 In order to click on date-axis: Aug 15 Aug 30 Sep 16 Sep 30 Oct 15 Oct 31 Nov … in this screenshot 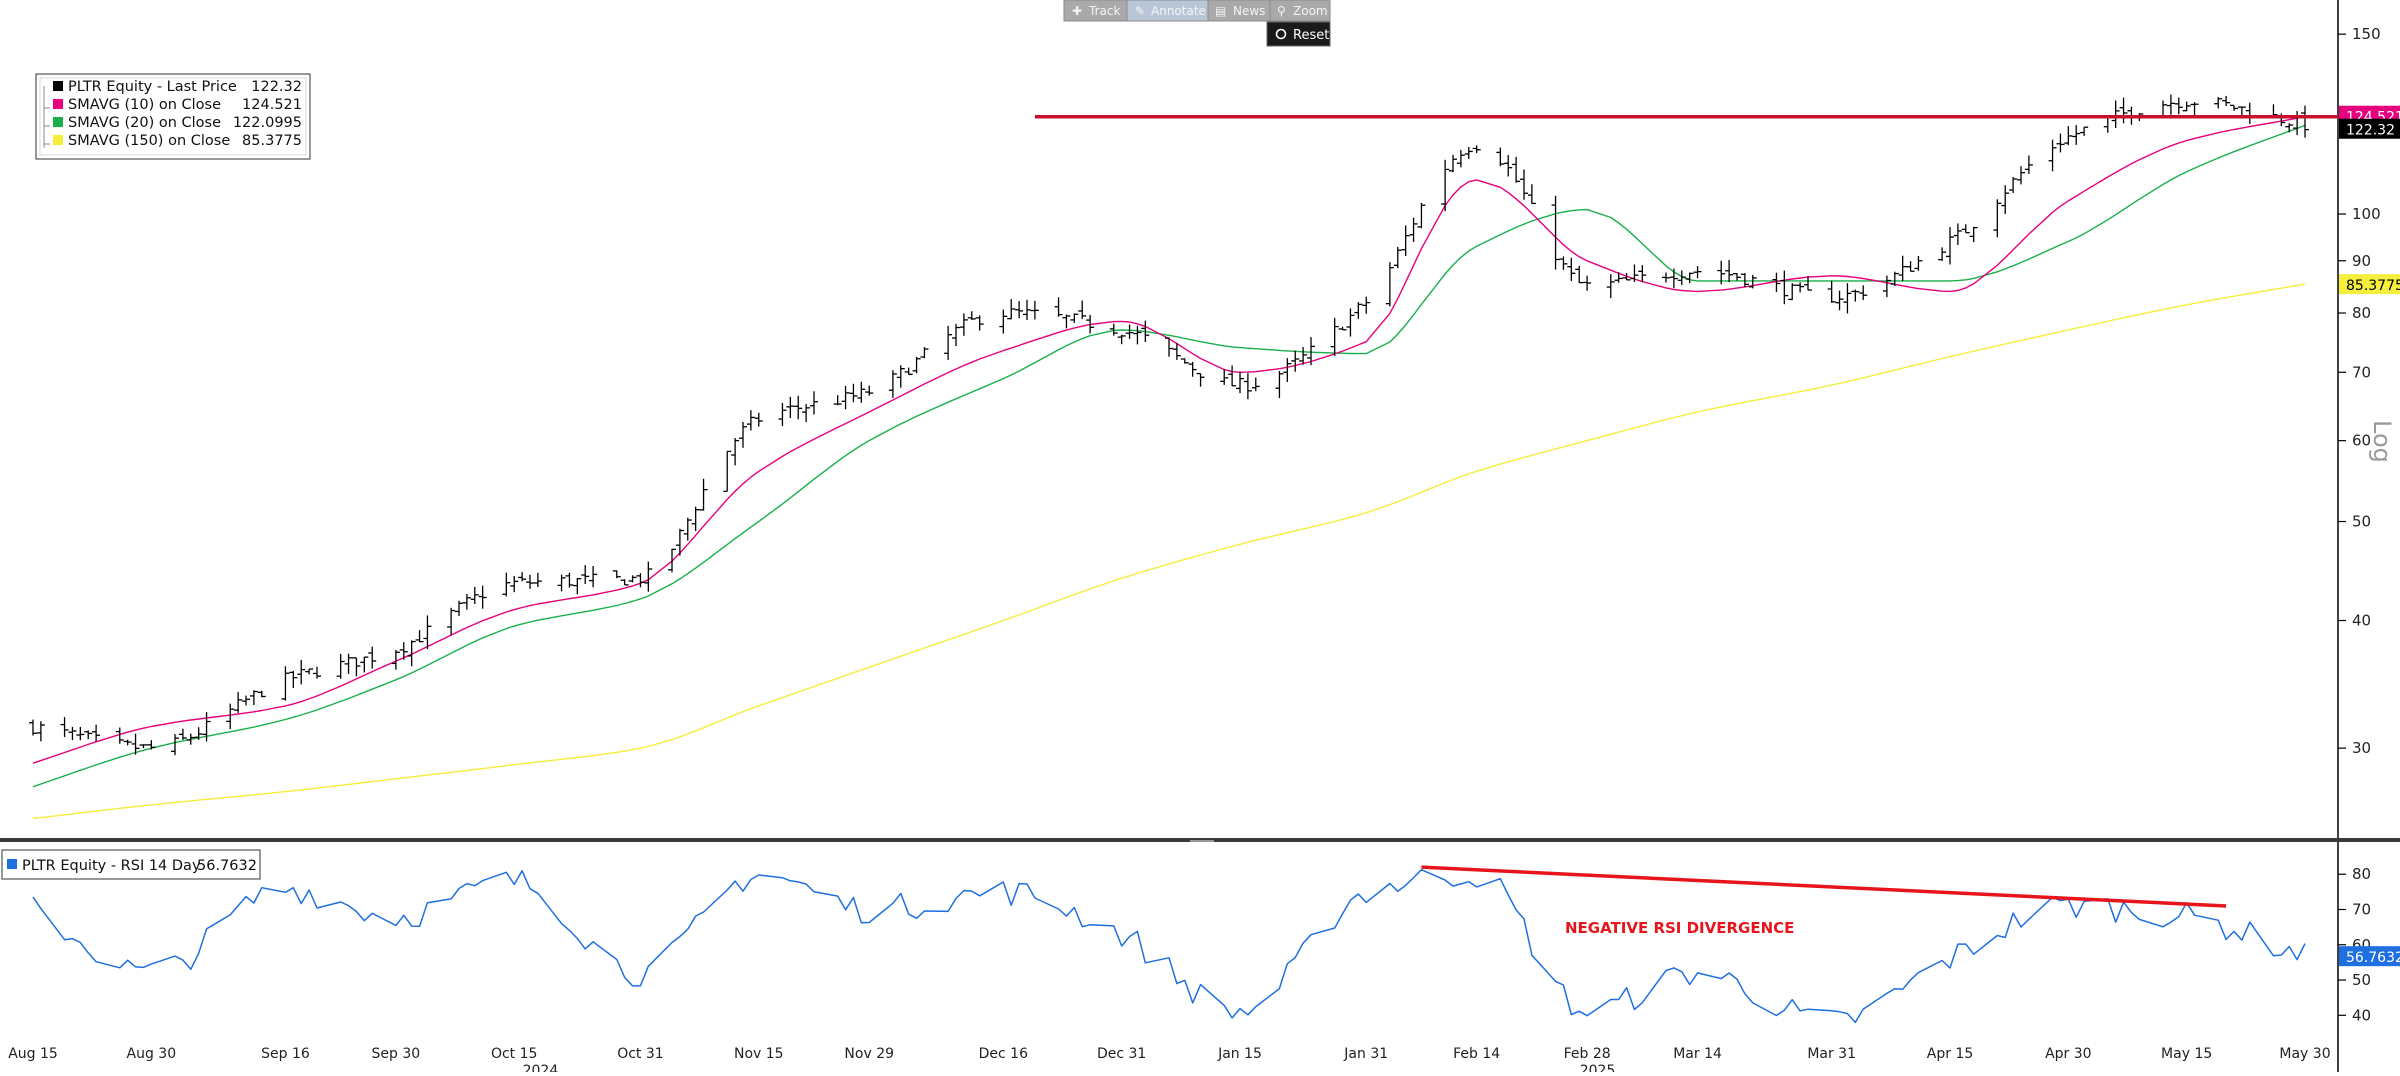, I will do `click(1169, 1061)`.